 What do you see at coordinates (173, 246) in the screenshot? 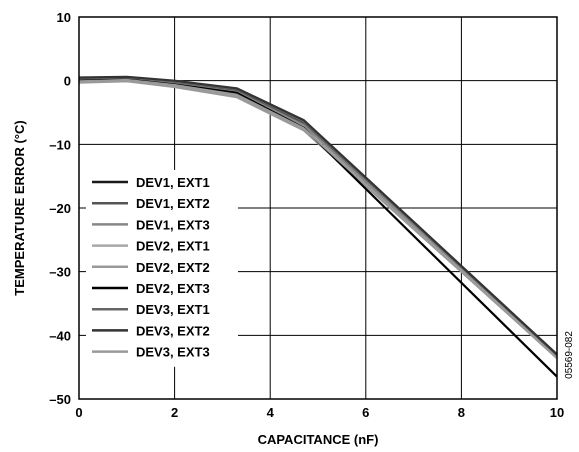
I see `legend-label: DEV2, EXT1` at bounding box center [173, 246].